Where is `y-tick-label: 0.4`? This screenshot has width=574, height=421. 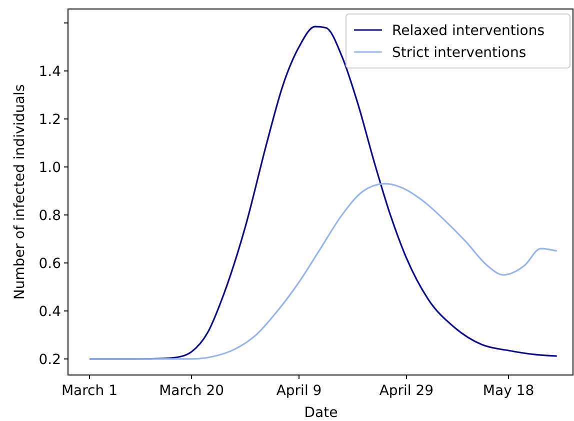
y-tick-label: 0.4 is located at coordinates (50, 312).